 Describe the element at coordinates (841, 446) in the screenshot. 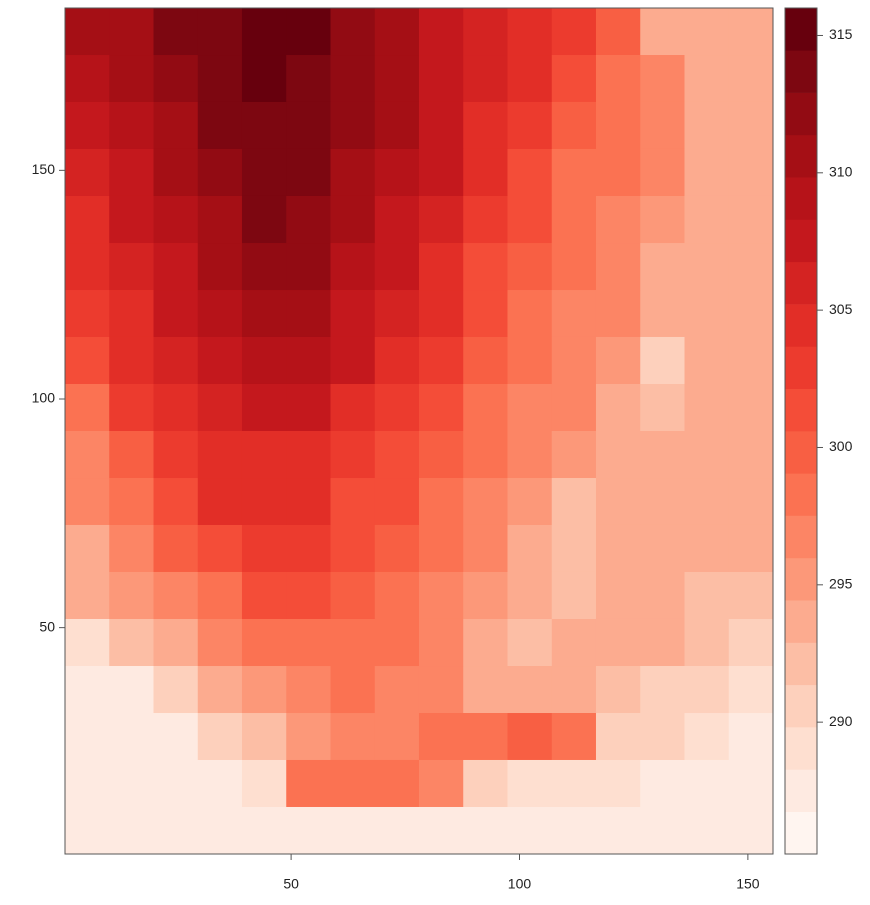

I see `colorbar-tick-label: 300` at that location.